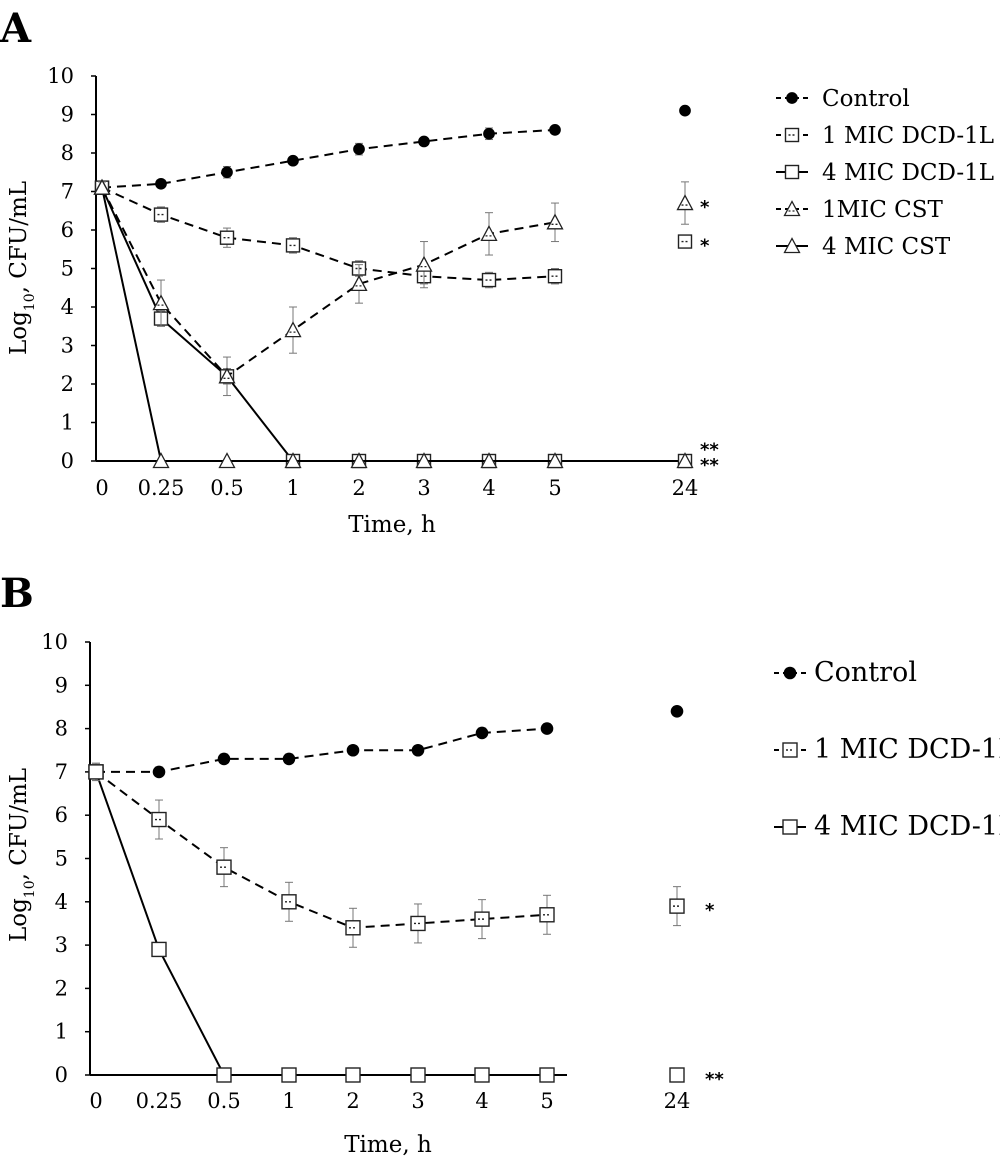 Image resolution: width=1000 pixels, height=1165 pixels. What do you see at coordinates (16, 28) in the screenshot?
I see `panel-a-letter: A` at bounding box center [16, 28].